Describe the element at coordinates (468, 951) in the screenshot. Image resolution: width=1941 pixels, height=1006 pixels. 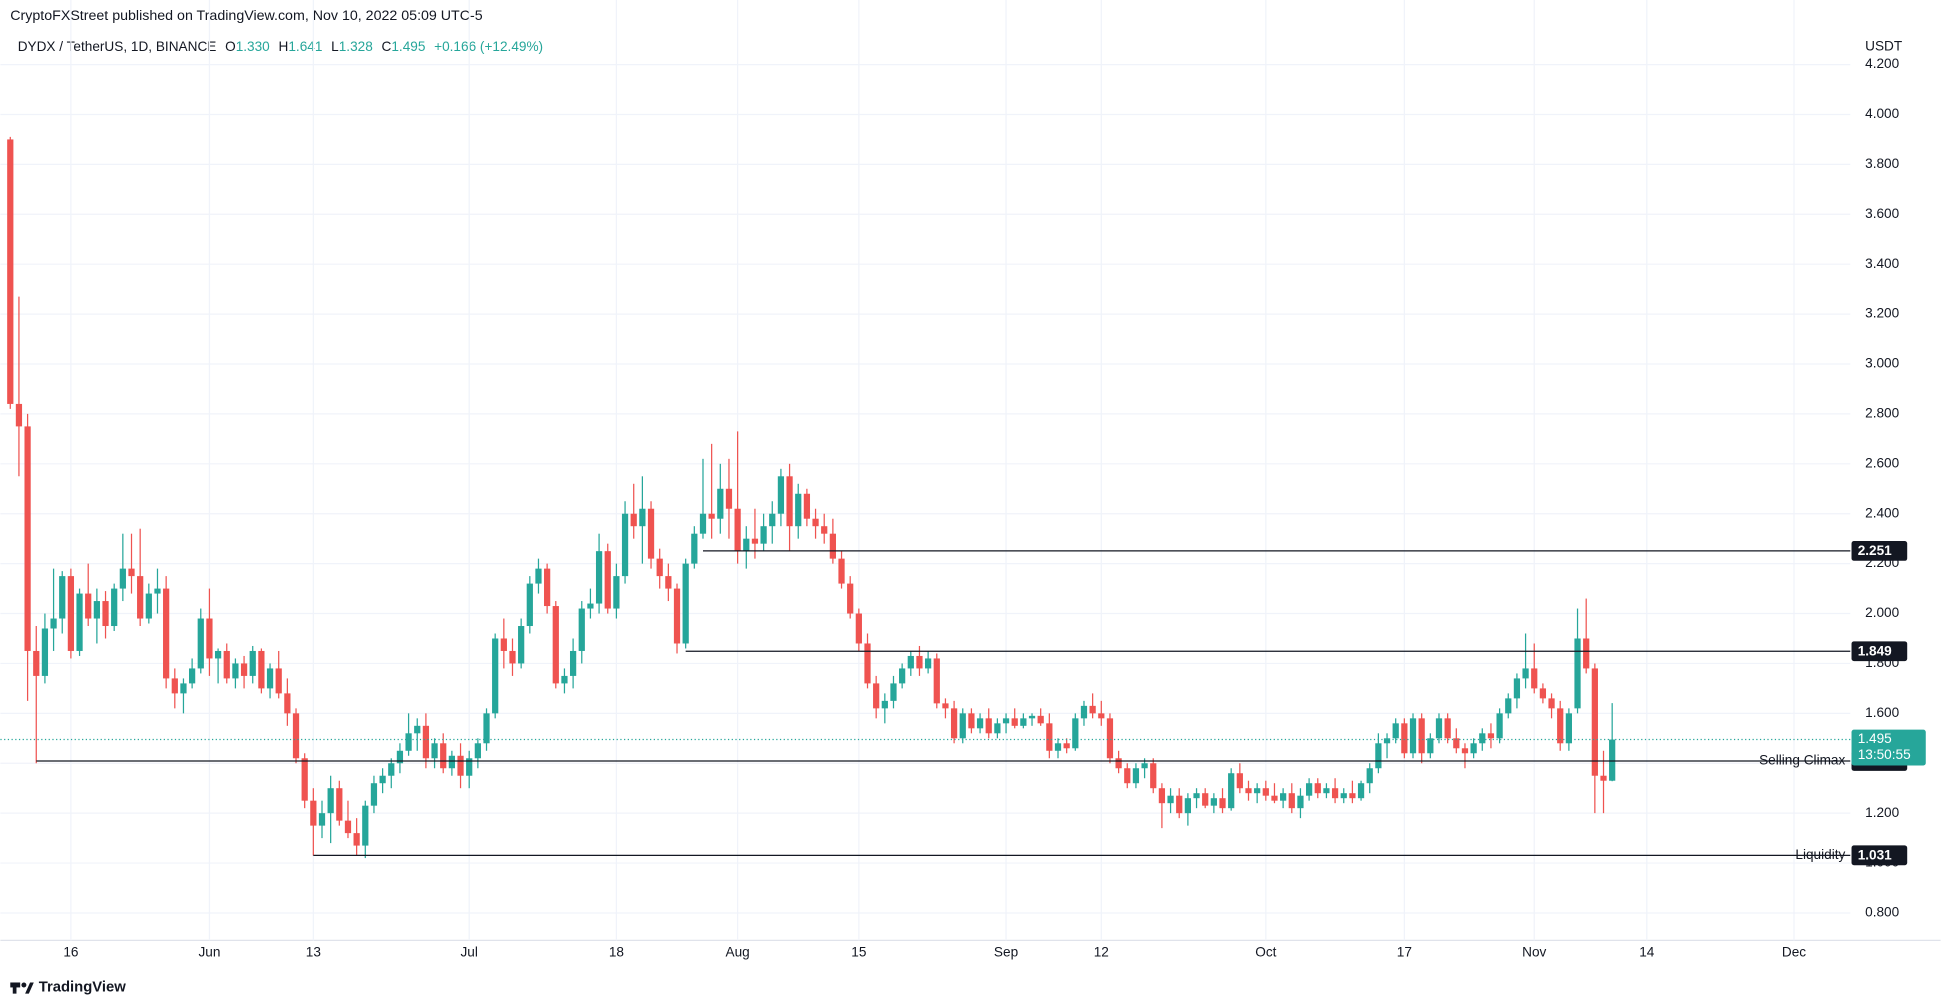
I see `x-tick-label: Jul` at that location.